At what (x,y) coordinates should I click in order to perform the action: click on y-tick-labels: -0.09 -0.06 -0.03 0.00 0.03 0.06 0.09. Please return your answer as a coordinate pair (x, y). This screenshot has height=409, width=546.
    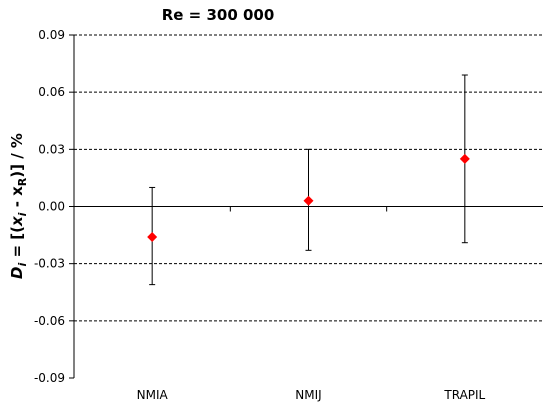
    Looking at the image, I should click on (49, 206).